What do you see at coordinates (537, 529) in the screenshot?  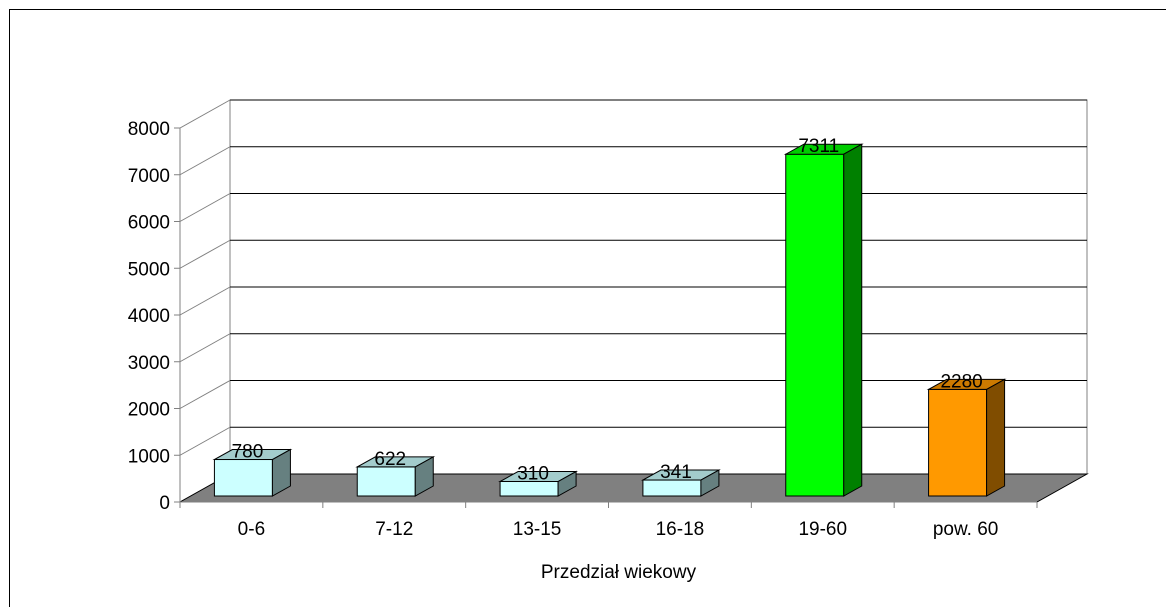 I see `x-tick-label: 13-15` at bounding box center [537, 529].